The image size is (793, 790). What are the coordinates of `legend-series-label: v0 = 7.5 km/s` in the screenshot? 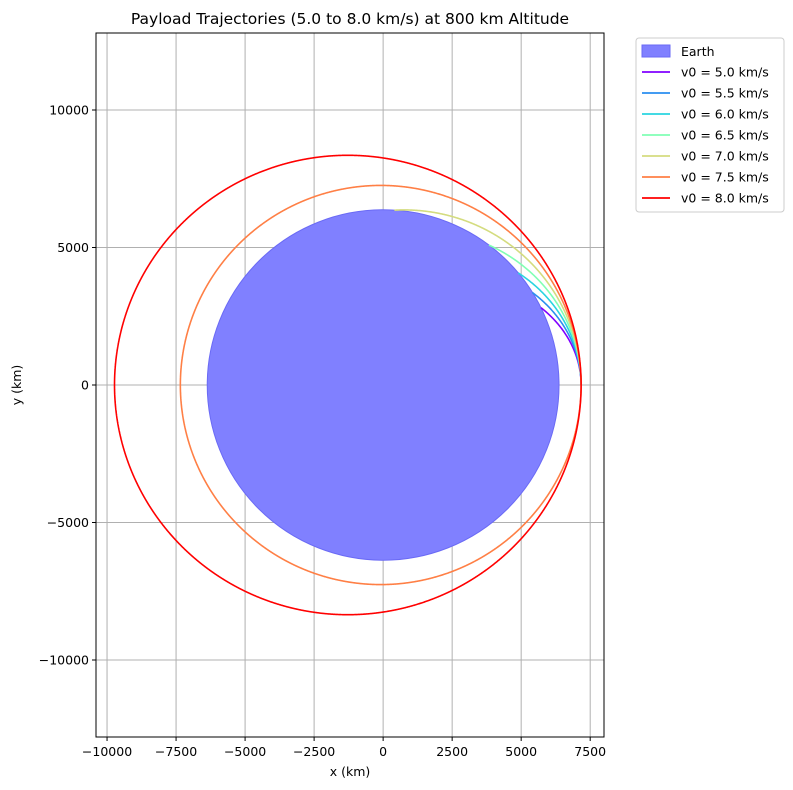 It's located at (725, 177).